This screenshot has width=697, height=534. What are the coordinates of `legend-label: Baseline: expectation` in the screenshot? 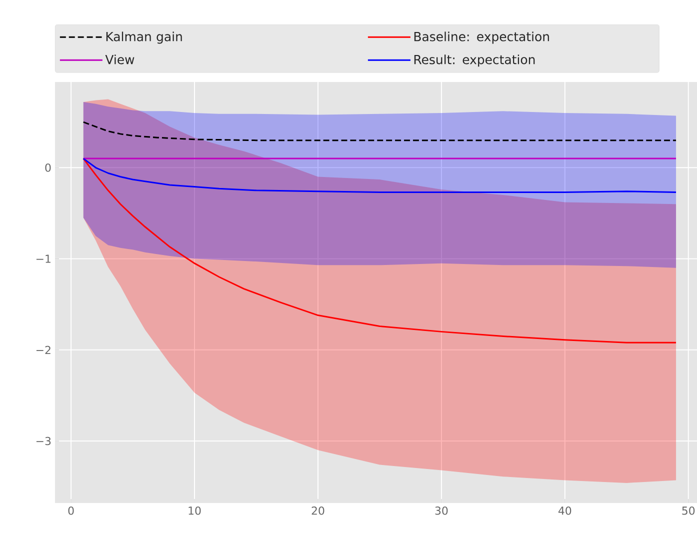 It's located at (481, 38).